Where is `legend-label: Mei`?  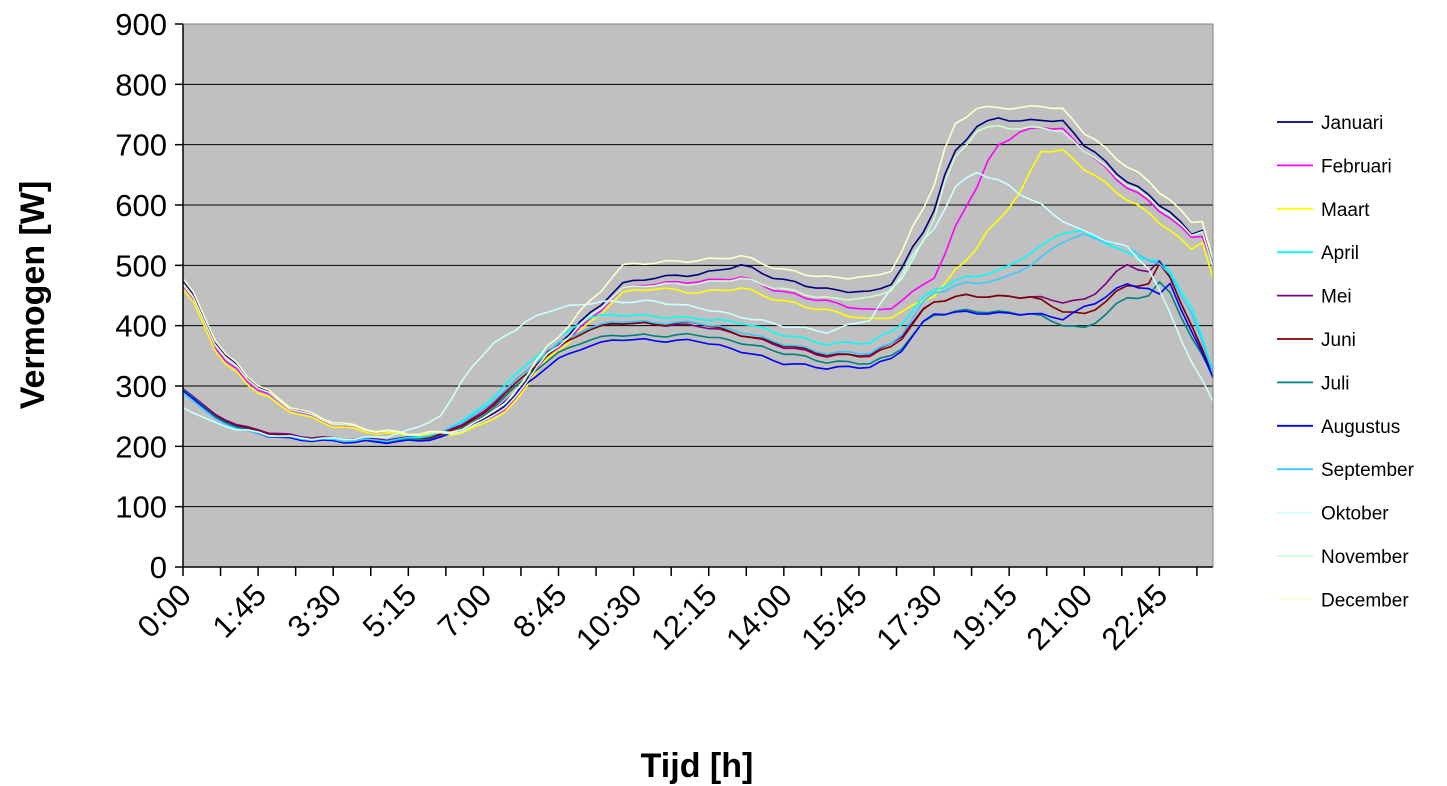 legend-label: Mei is located at coordinates (1336, 297).